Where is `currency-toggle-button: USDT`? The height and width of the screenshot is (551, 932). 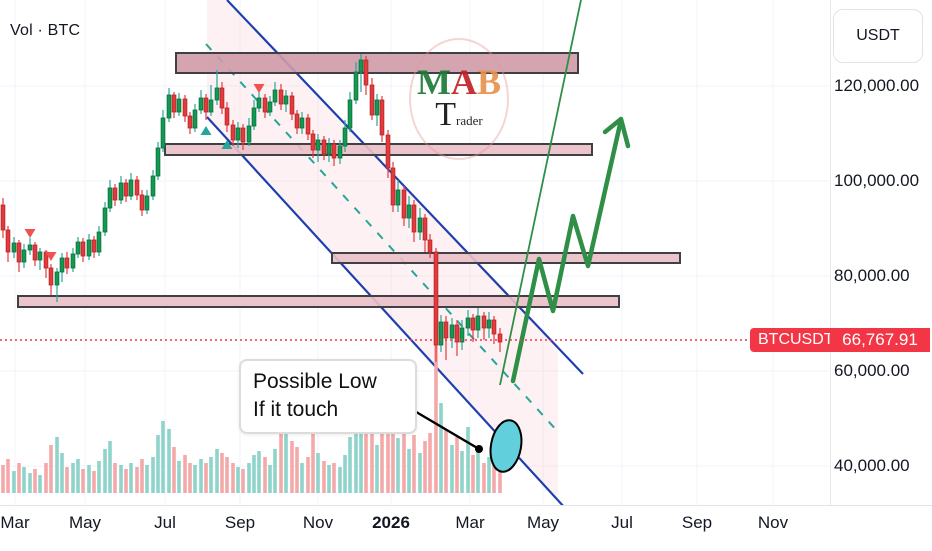 currency-toggle-button: USDT is located at coordinates (878, 36).